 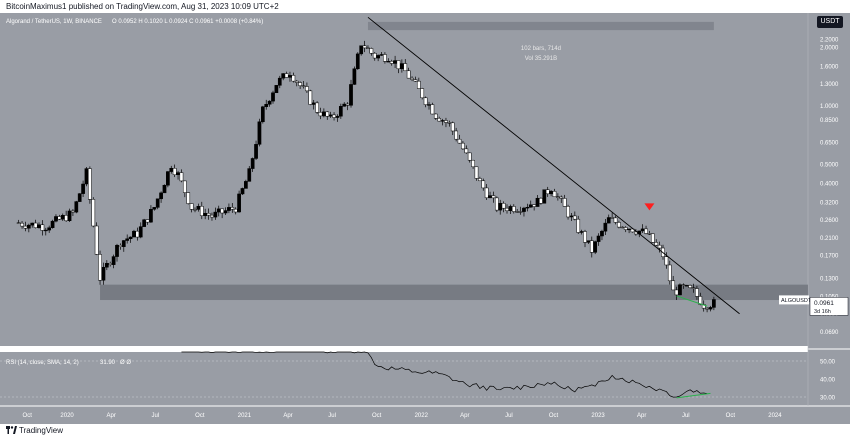 What do you see at coordinates (829, 185) in the screenshot?
I see `price-tick-label: 0.4000` at bounding box center [829, 185].